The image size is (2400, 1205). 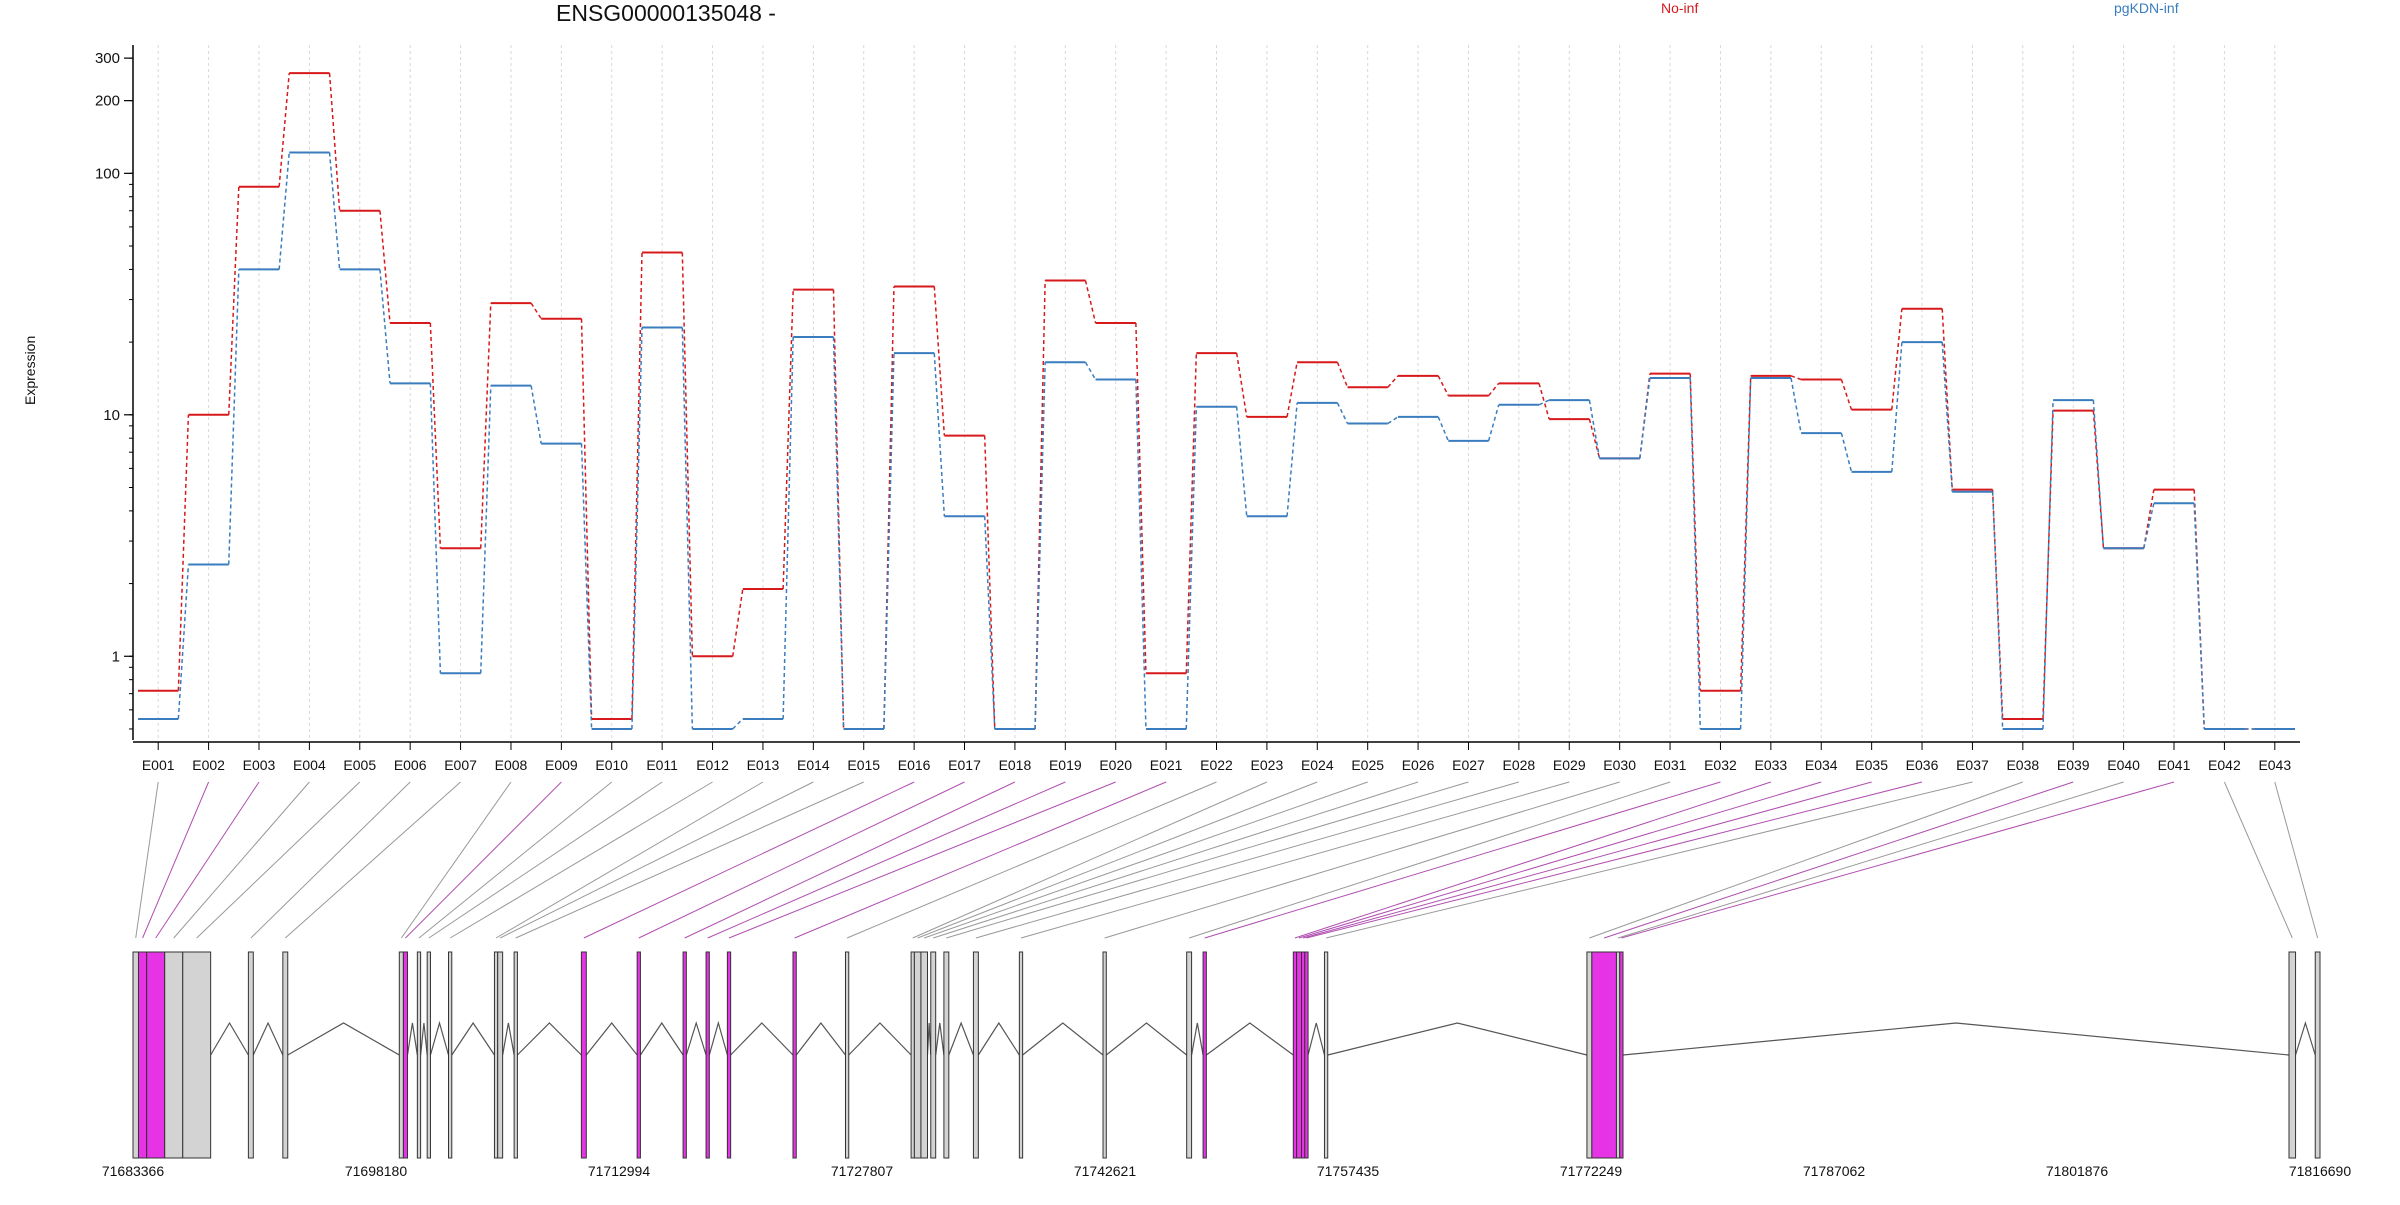 I want to click on x-tick-label-e001: E001, so click(x=158, y=765).